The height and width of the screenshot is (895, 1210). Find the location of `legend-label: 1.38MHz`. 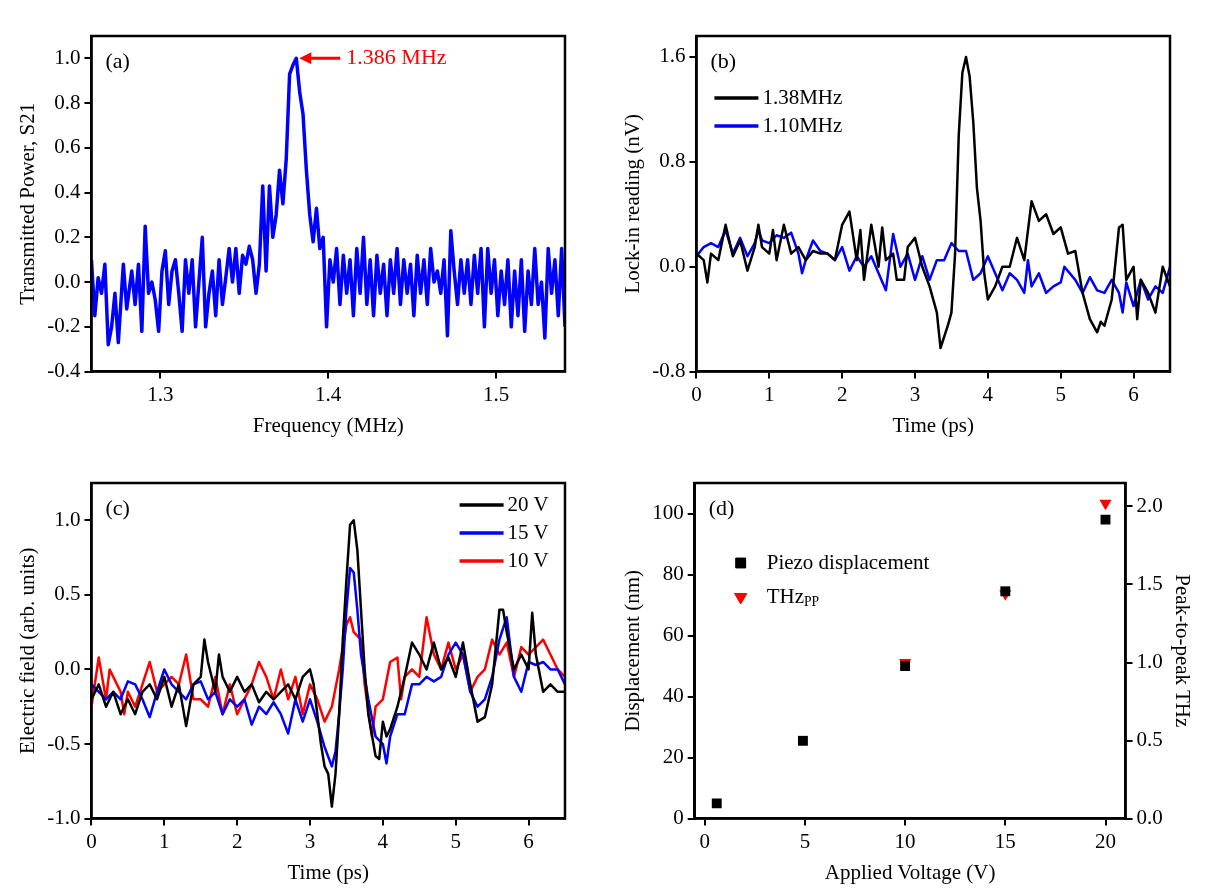

legend-label: 1.38MHz is located at coordinates (802, 96).